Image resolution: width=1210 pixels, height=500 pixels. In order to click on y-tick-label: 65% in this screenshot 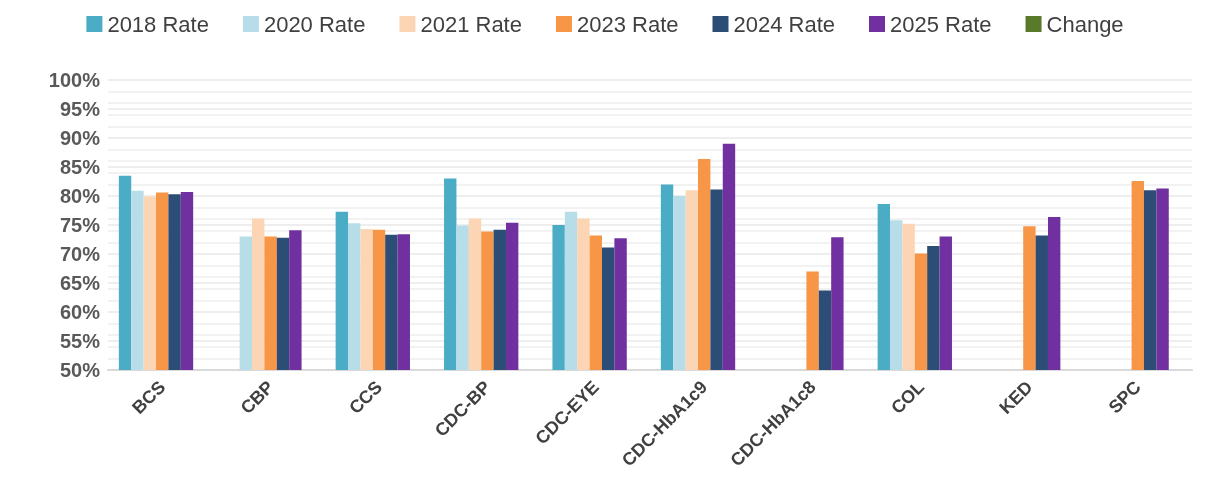, I will do `click(80, 283)`.